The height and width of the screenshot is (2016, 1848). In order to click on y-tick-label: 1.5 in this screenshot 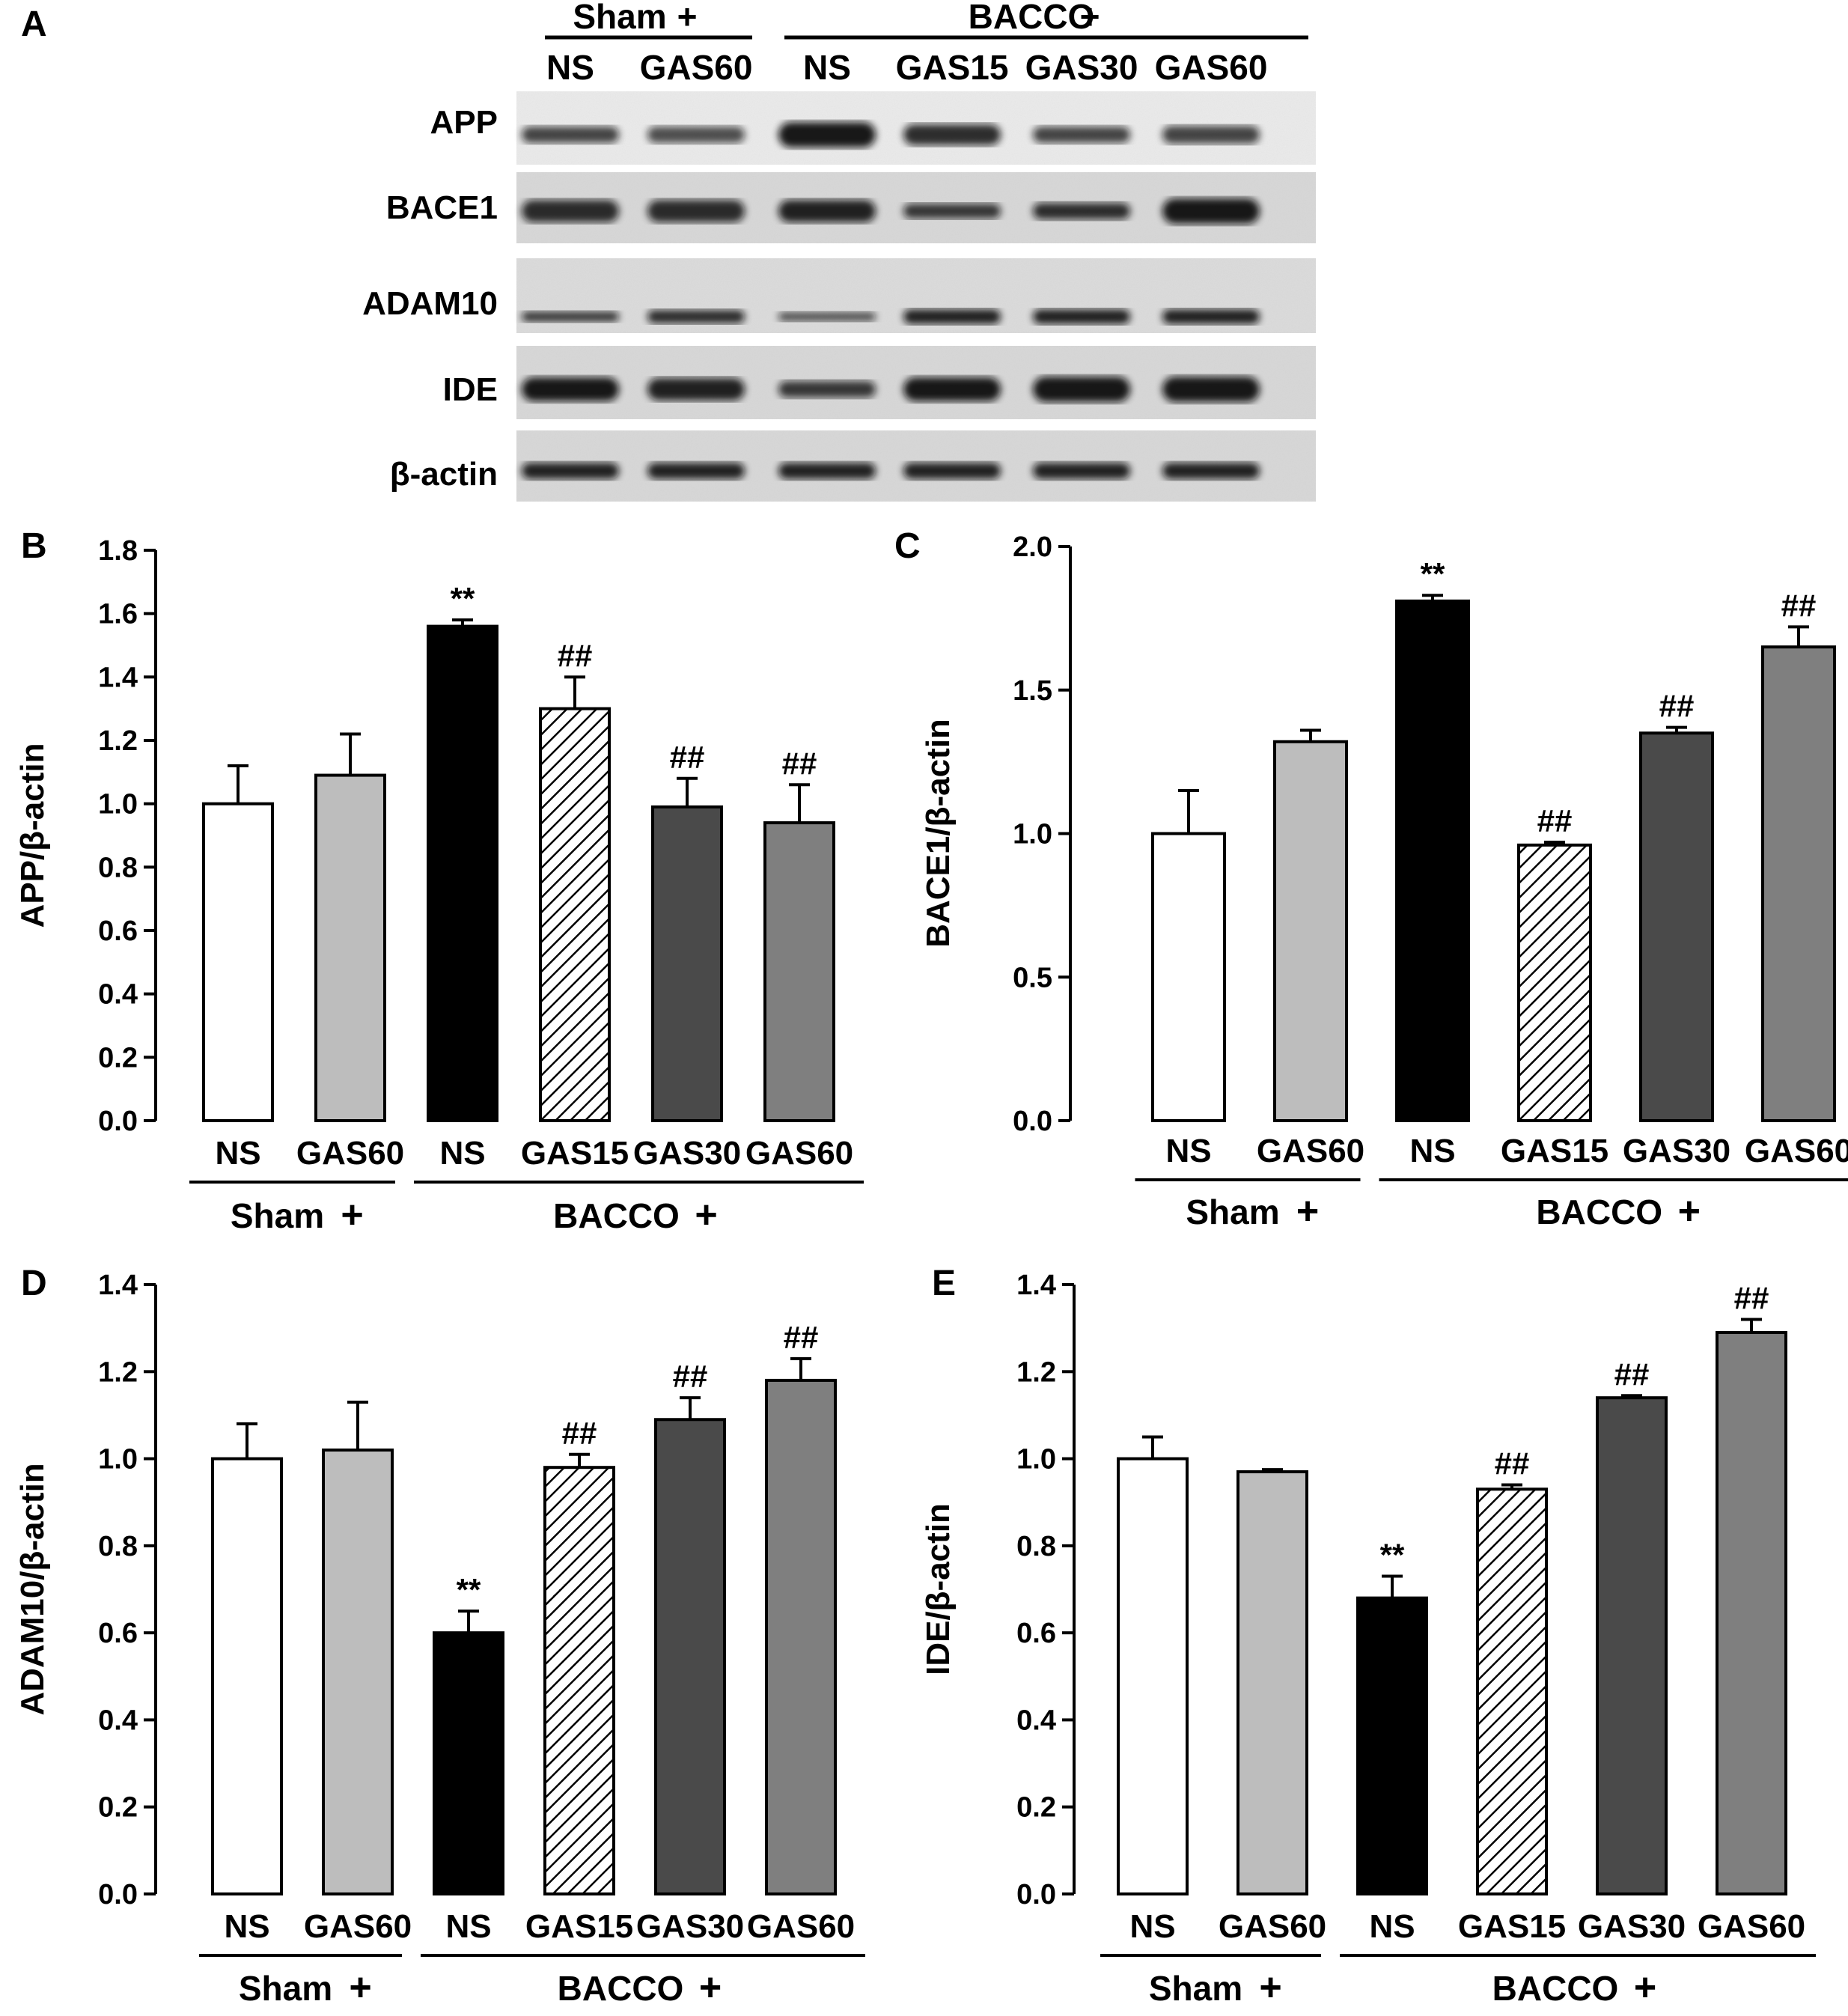, I will do `click(1033, 691)`.